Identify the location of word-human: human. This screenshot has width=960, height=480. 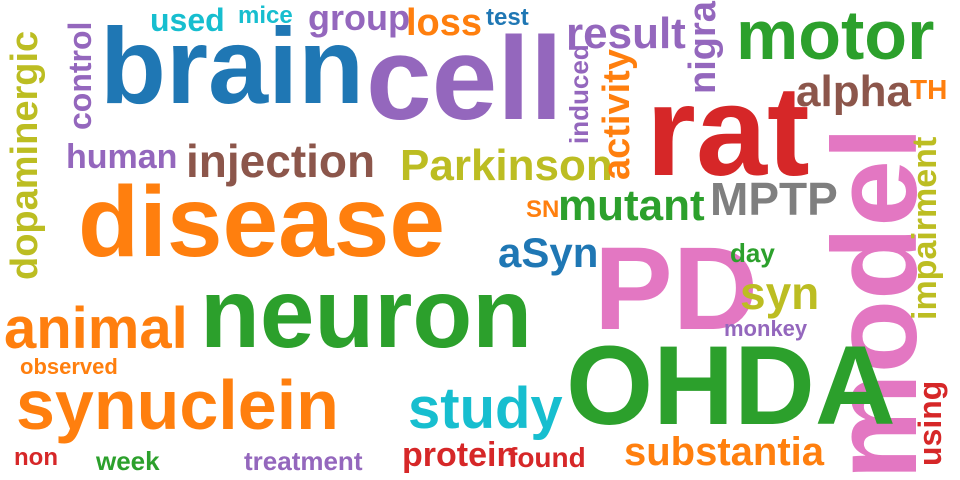
(122, 157).